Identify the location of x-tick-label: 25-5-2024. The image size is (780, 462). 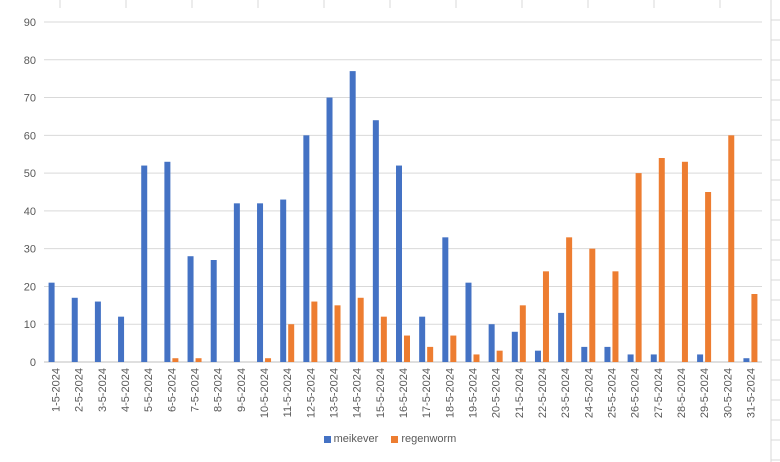
(612, 393).